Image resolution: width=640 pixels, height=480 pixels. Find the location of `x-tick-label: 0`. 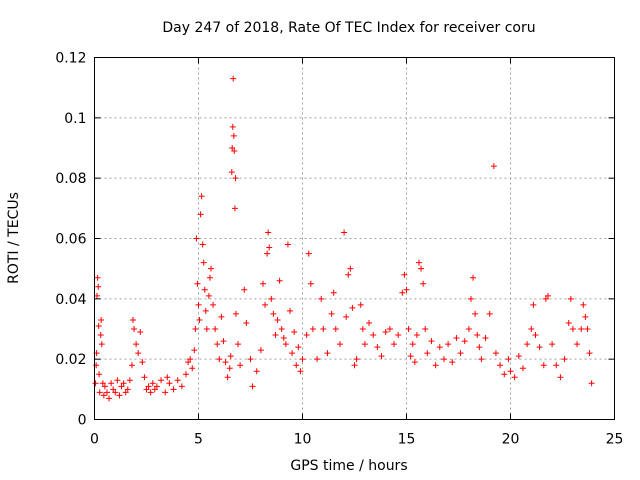

x-tick-label: 0 is located at coordinates (94, 440).